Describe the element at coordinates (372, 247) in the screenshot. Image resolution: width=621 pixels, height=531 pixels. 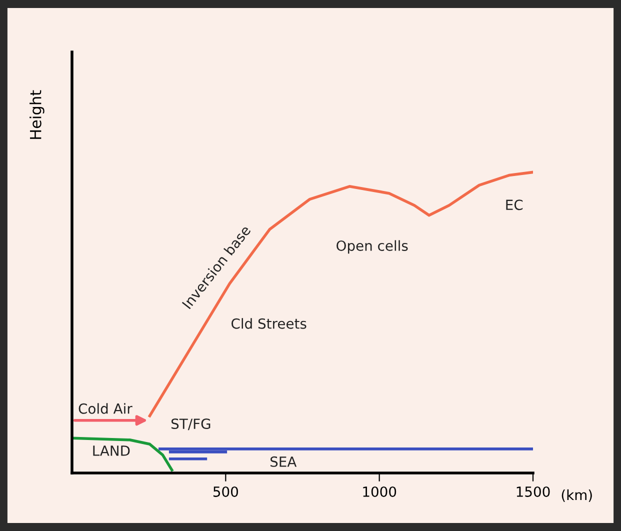
I see `annotation: Open cells` at that location.